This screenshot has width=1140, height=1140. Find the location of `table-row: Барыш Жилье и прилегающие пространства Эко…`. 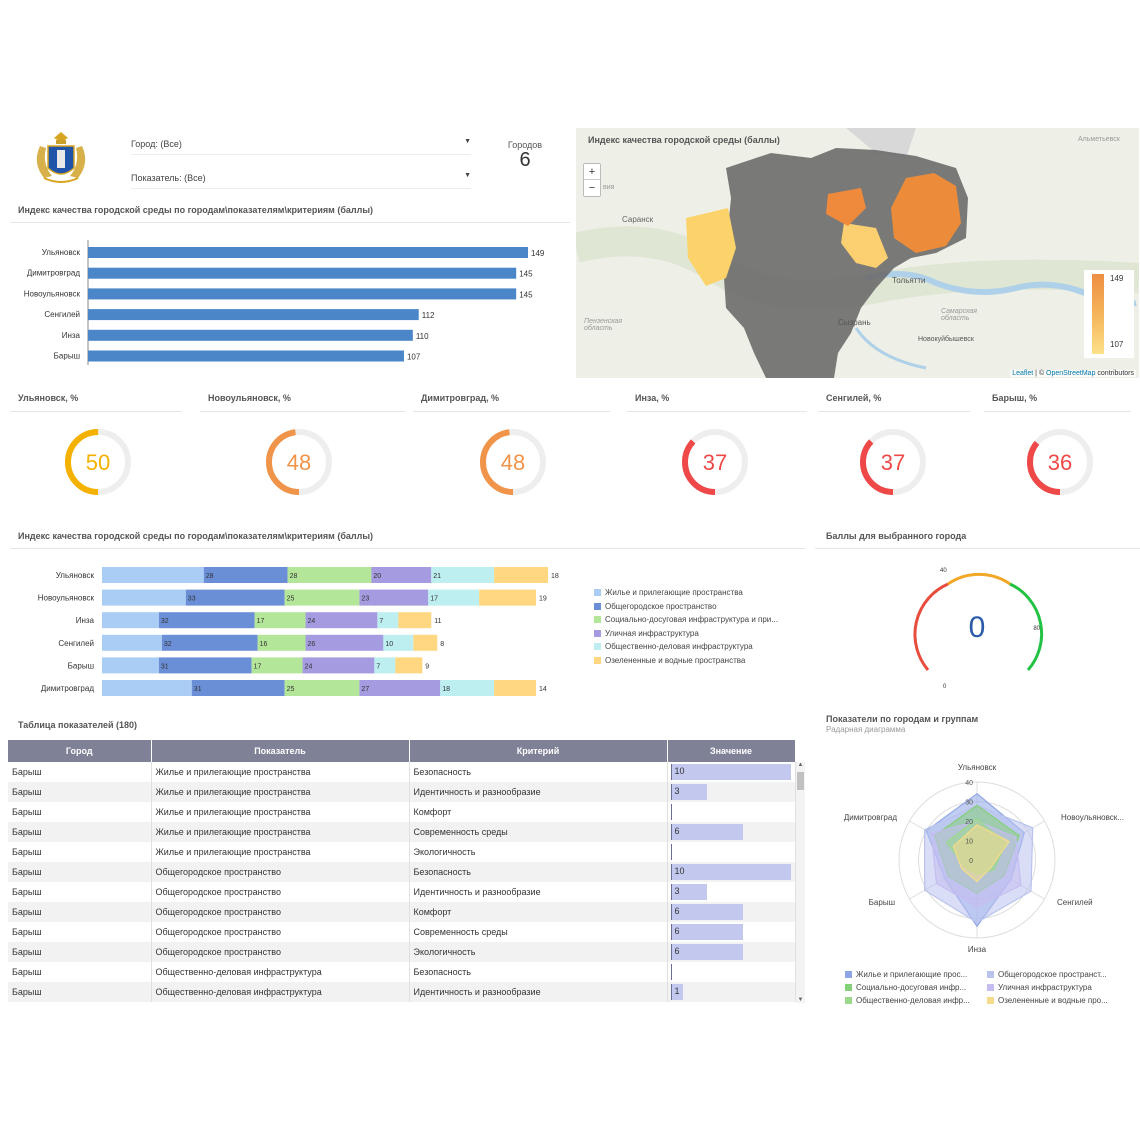

table-row: Барыш Жилье и прилегающие пространства Эко… is located at coordinates (402, 852).